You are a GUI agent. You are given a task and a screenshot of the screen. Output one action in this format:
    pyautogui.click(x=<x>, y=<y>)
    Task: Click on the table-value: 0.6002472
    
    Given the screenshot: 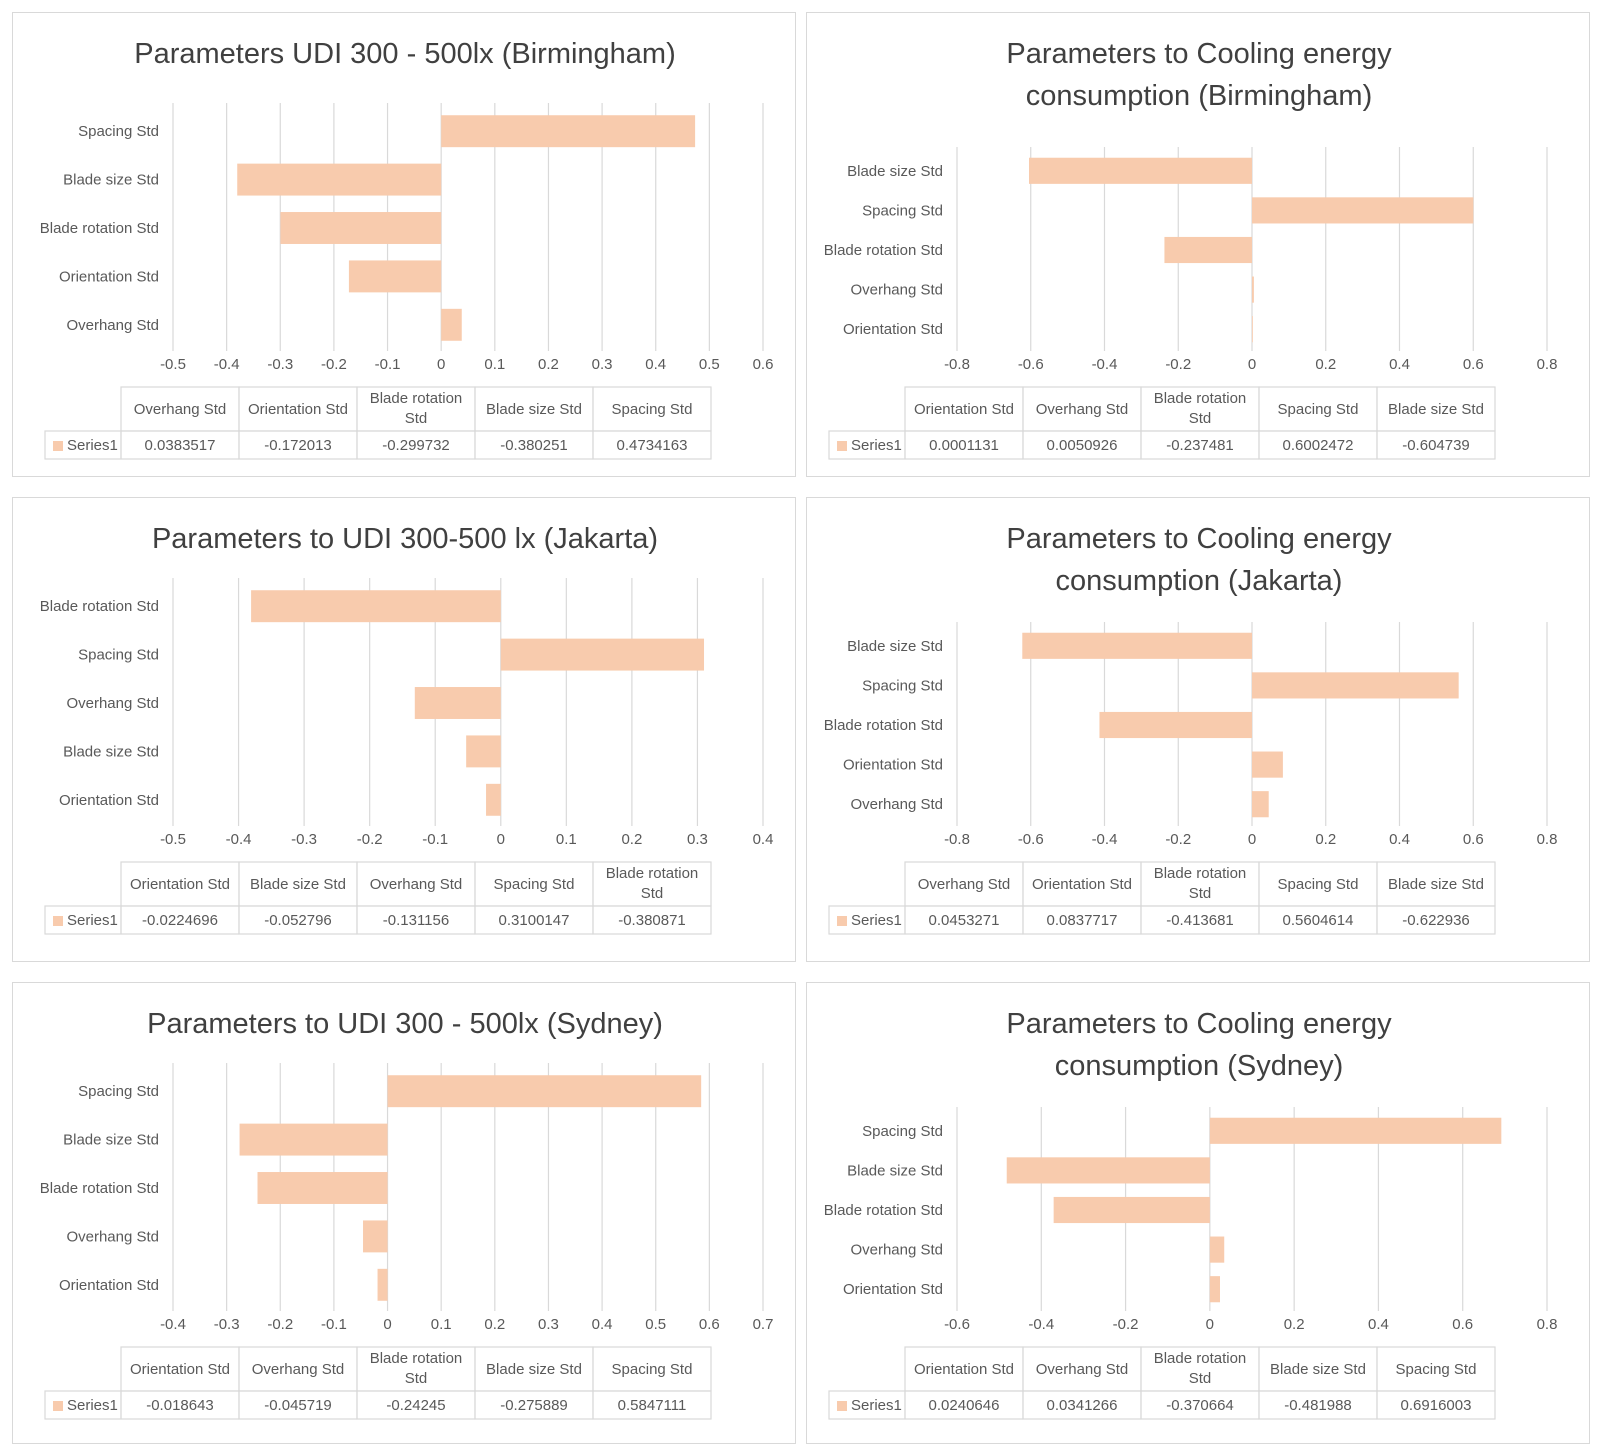 What is the action you would take?
    pyautogui.click(x=1318, y=445)
    